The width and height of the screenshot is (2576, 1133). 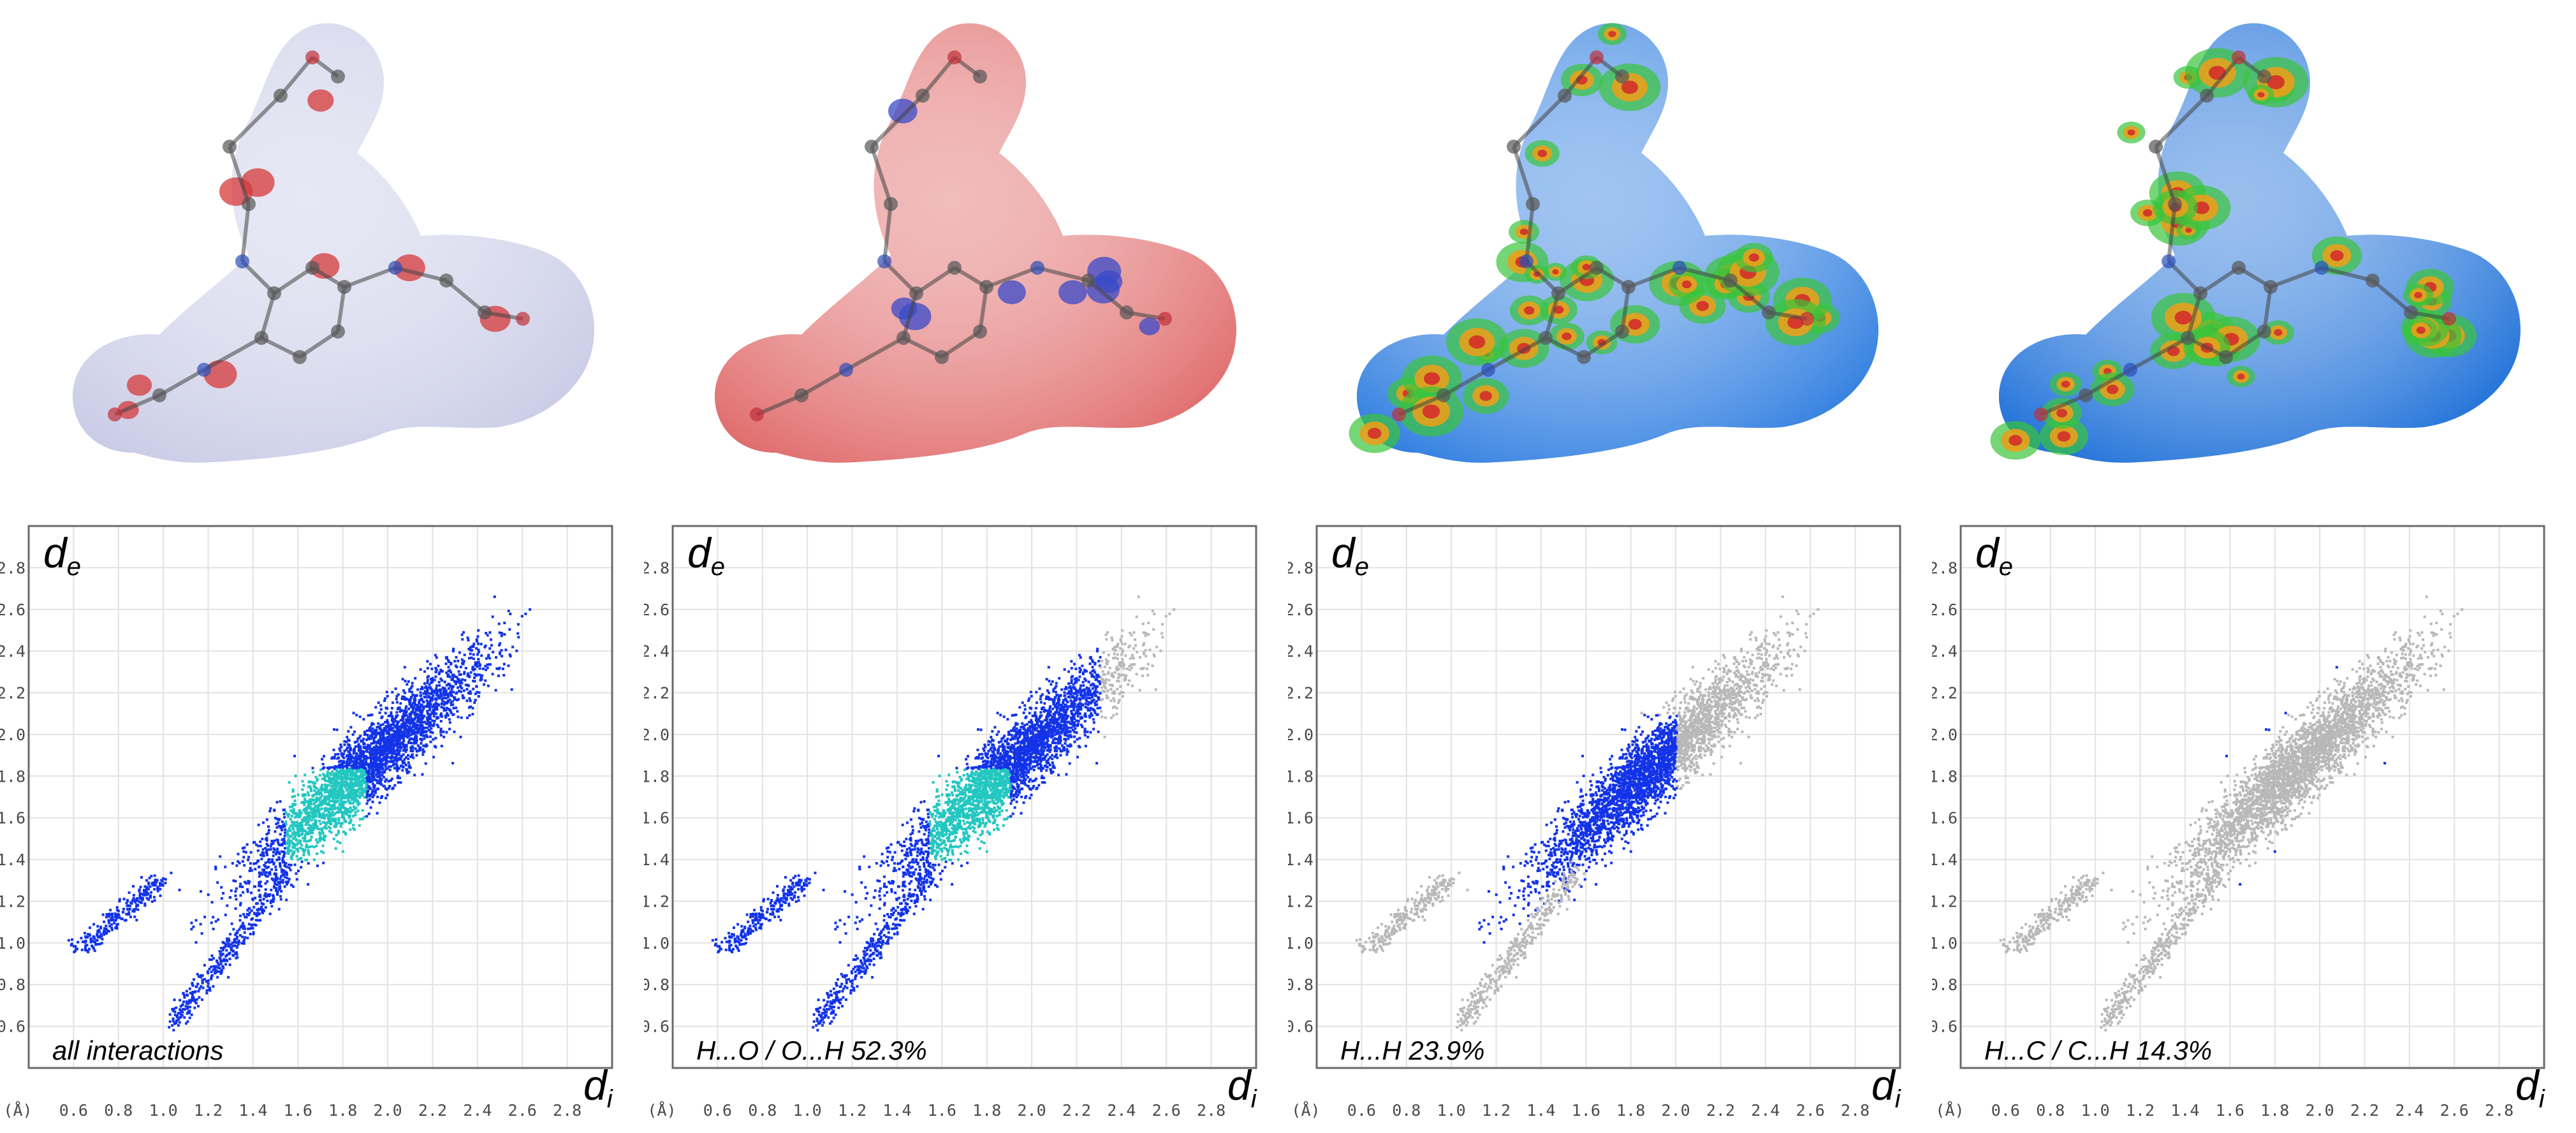 I want to click on surface-patch-red, so click(x=1686, y=284).